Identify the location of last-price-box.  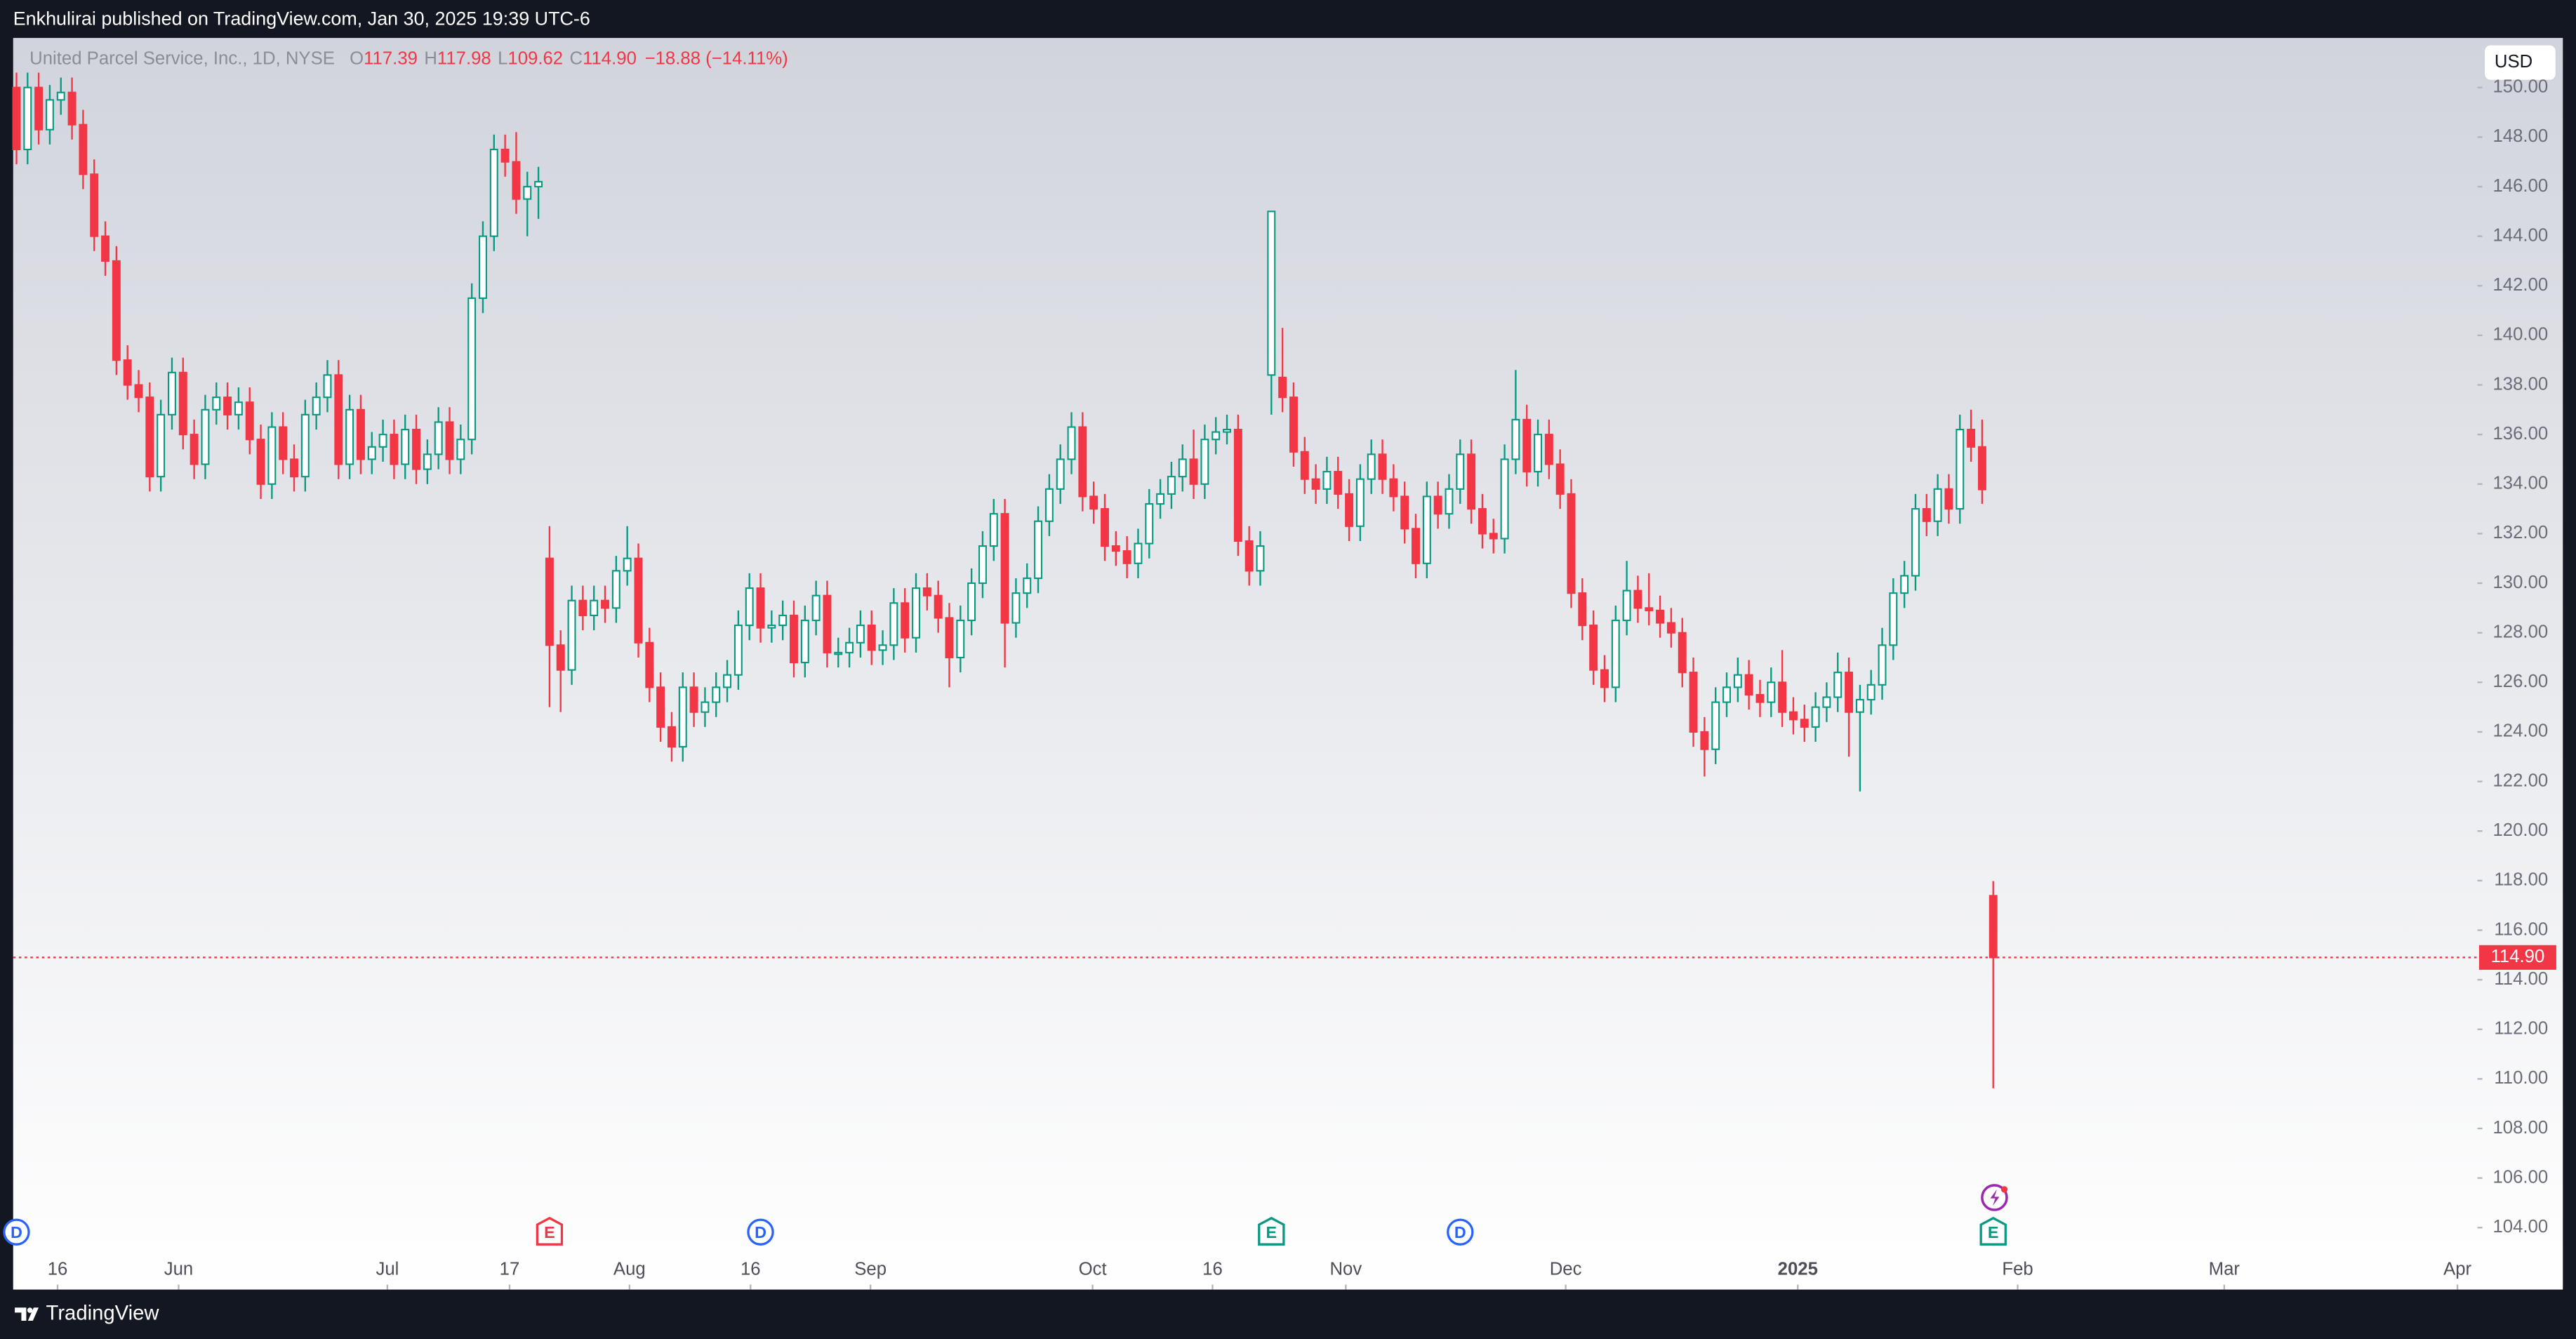
(2517, 958).